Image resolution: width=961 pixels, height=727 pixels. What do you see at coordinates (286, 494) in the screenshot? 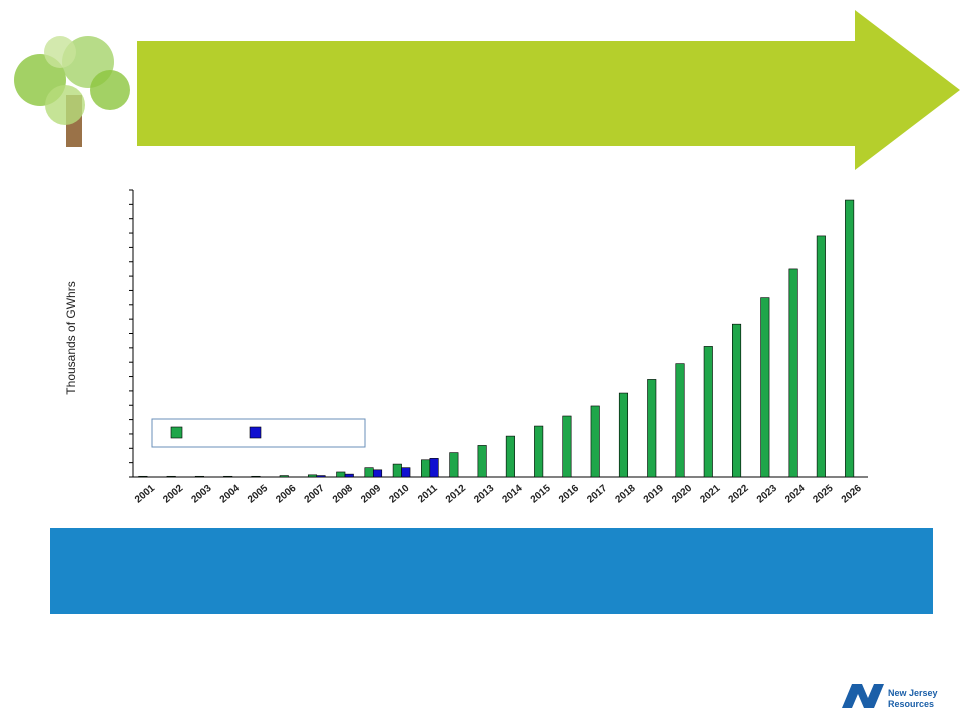
I see `x-tick-label: 2006` at bounding box center [286, 494].